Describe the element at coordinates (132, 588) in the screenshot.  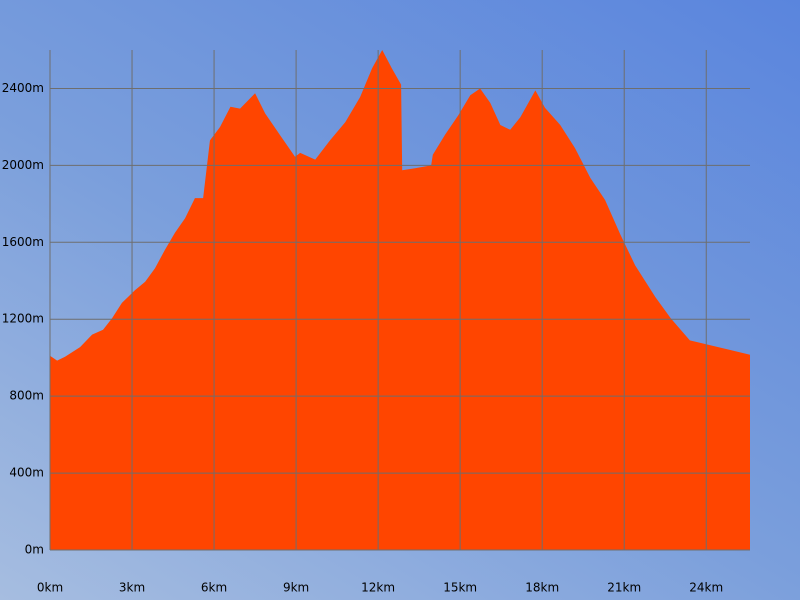
I see `x-tick-label: 3km` at that location.